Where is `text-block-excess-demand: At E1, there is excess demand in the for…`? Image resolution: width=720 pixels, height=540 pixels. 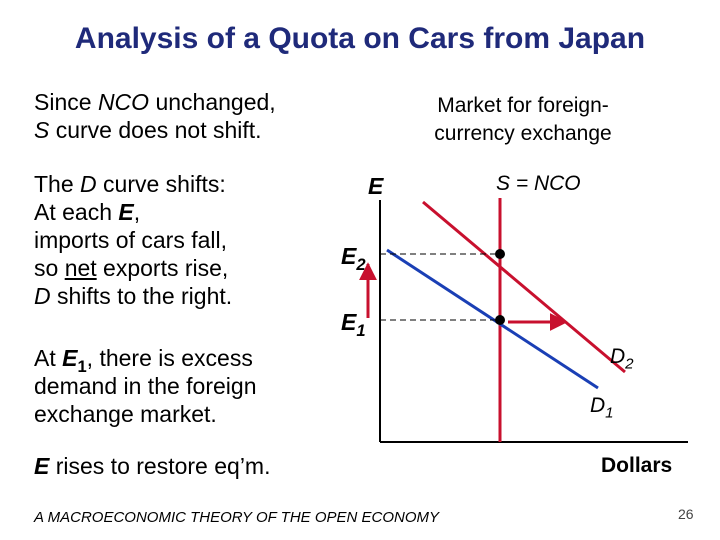 text-block-excess-demand: At E1, there is excess demand in the for… is located at coordinates (145, 386).